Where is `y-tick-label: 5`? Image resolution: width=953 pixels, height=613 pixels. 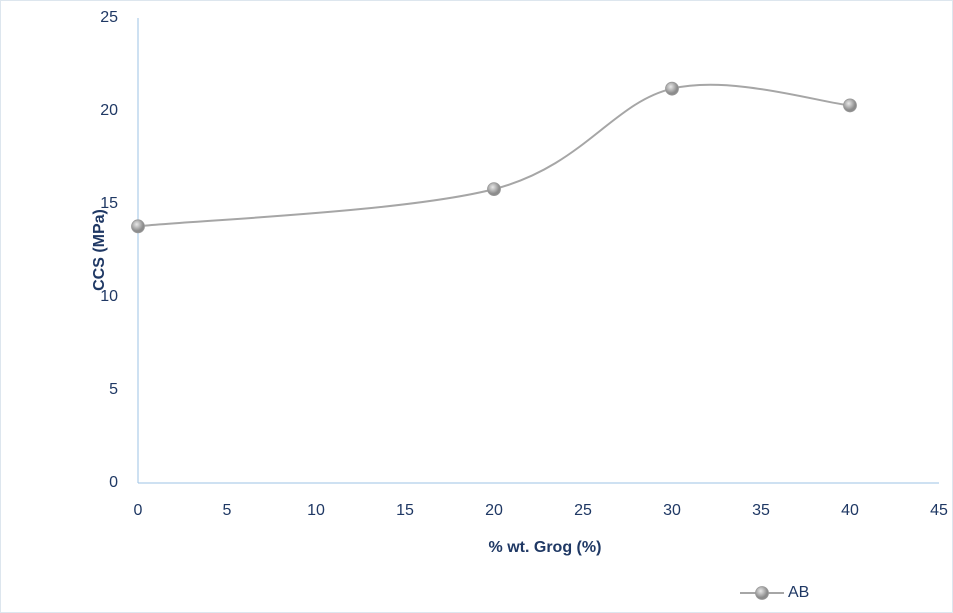 y-tick-label: 5 is located at coordinates (113, 389).